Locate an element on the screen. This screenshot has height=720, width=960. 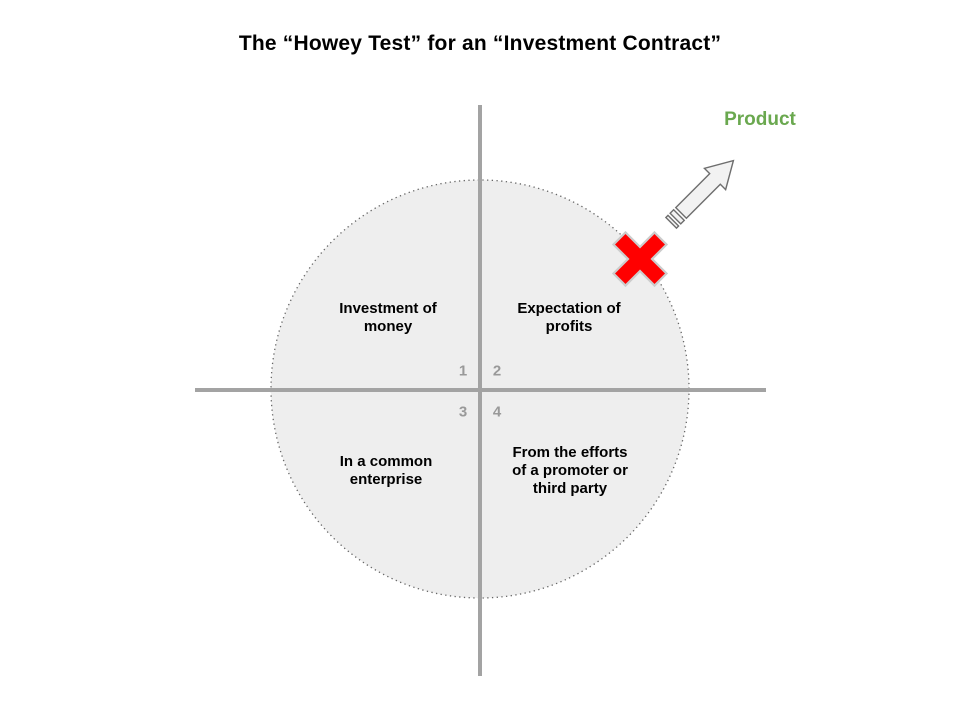
quadrant-2-label: Expectation of profits is located at coordinates (569, 317).